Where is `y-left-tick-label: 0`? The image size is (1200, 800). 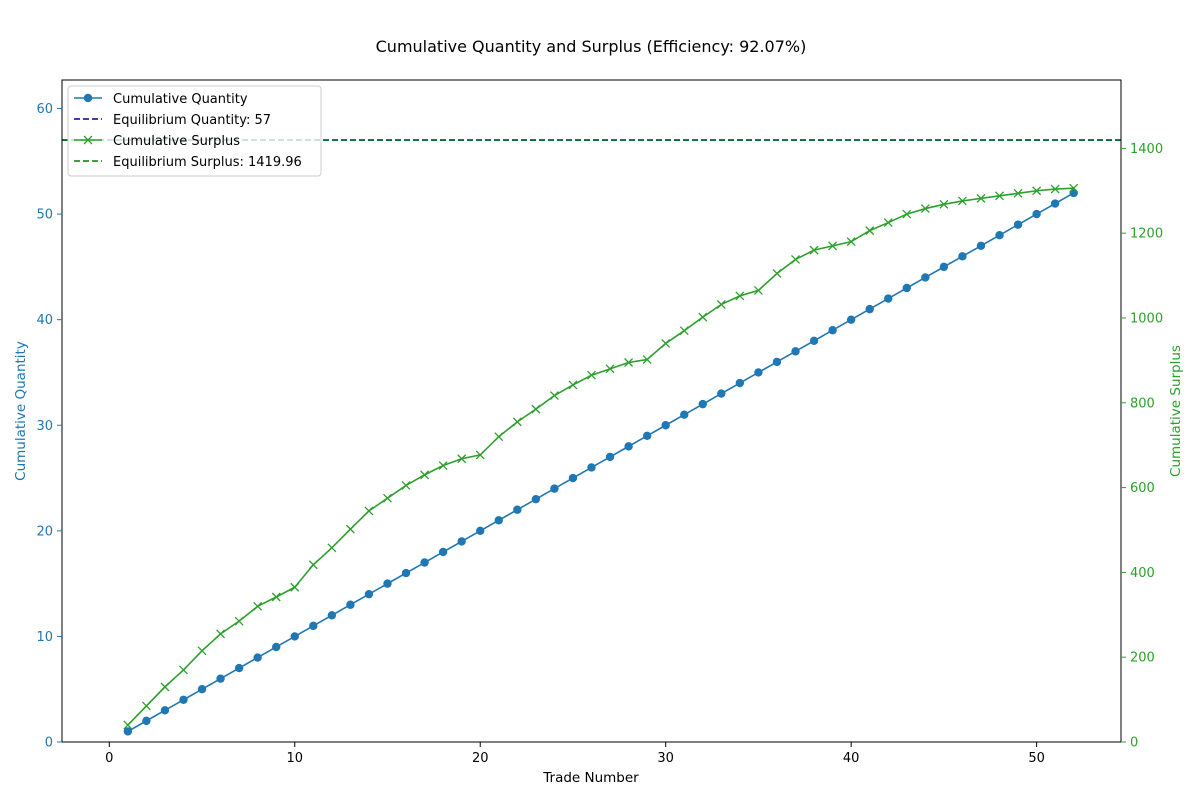 y-left-tick-label: 0 is located at coordinates (49, 743).